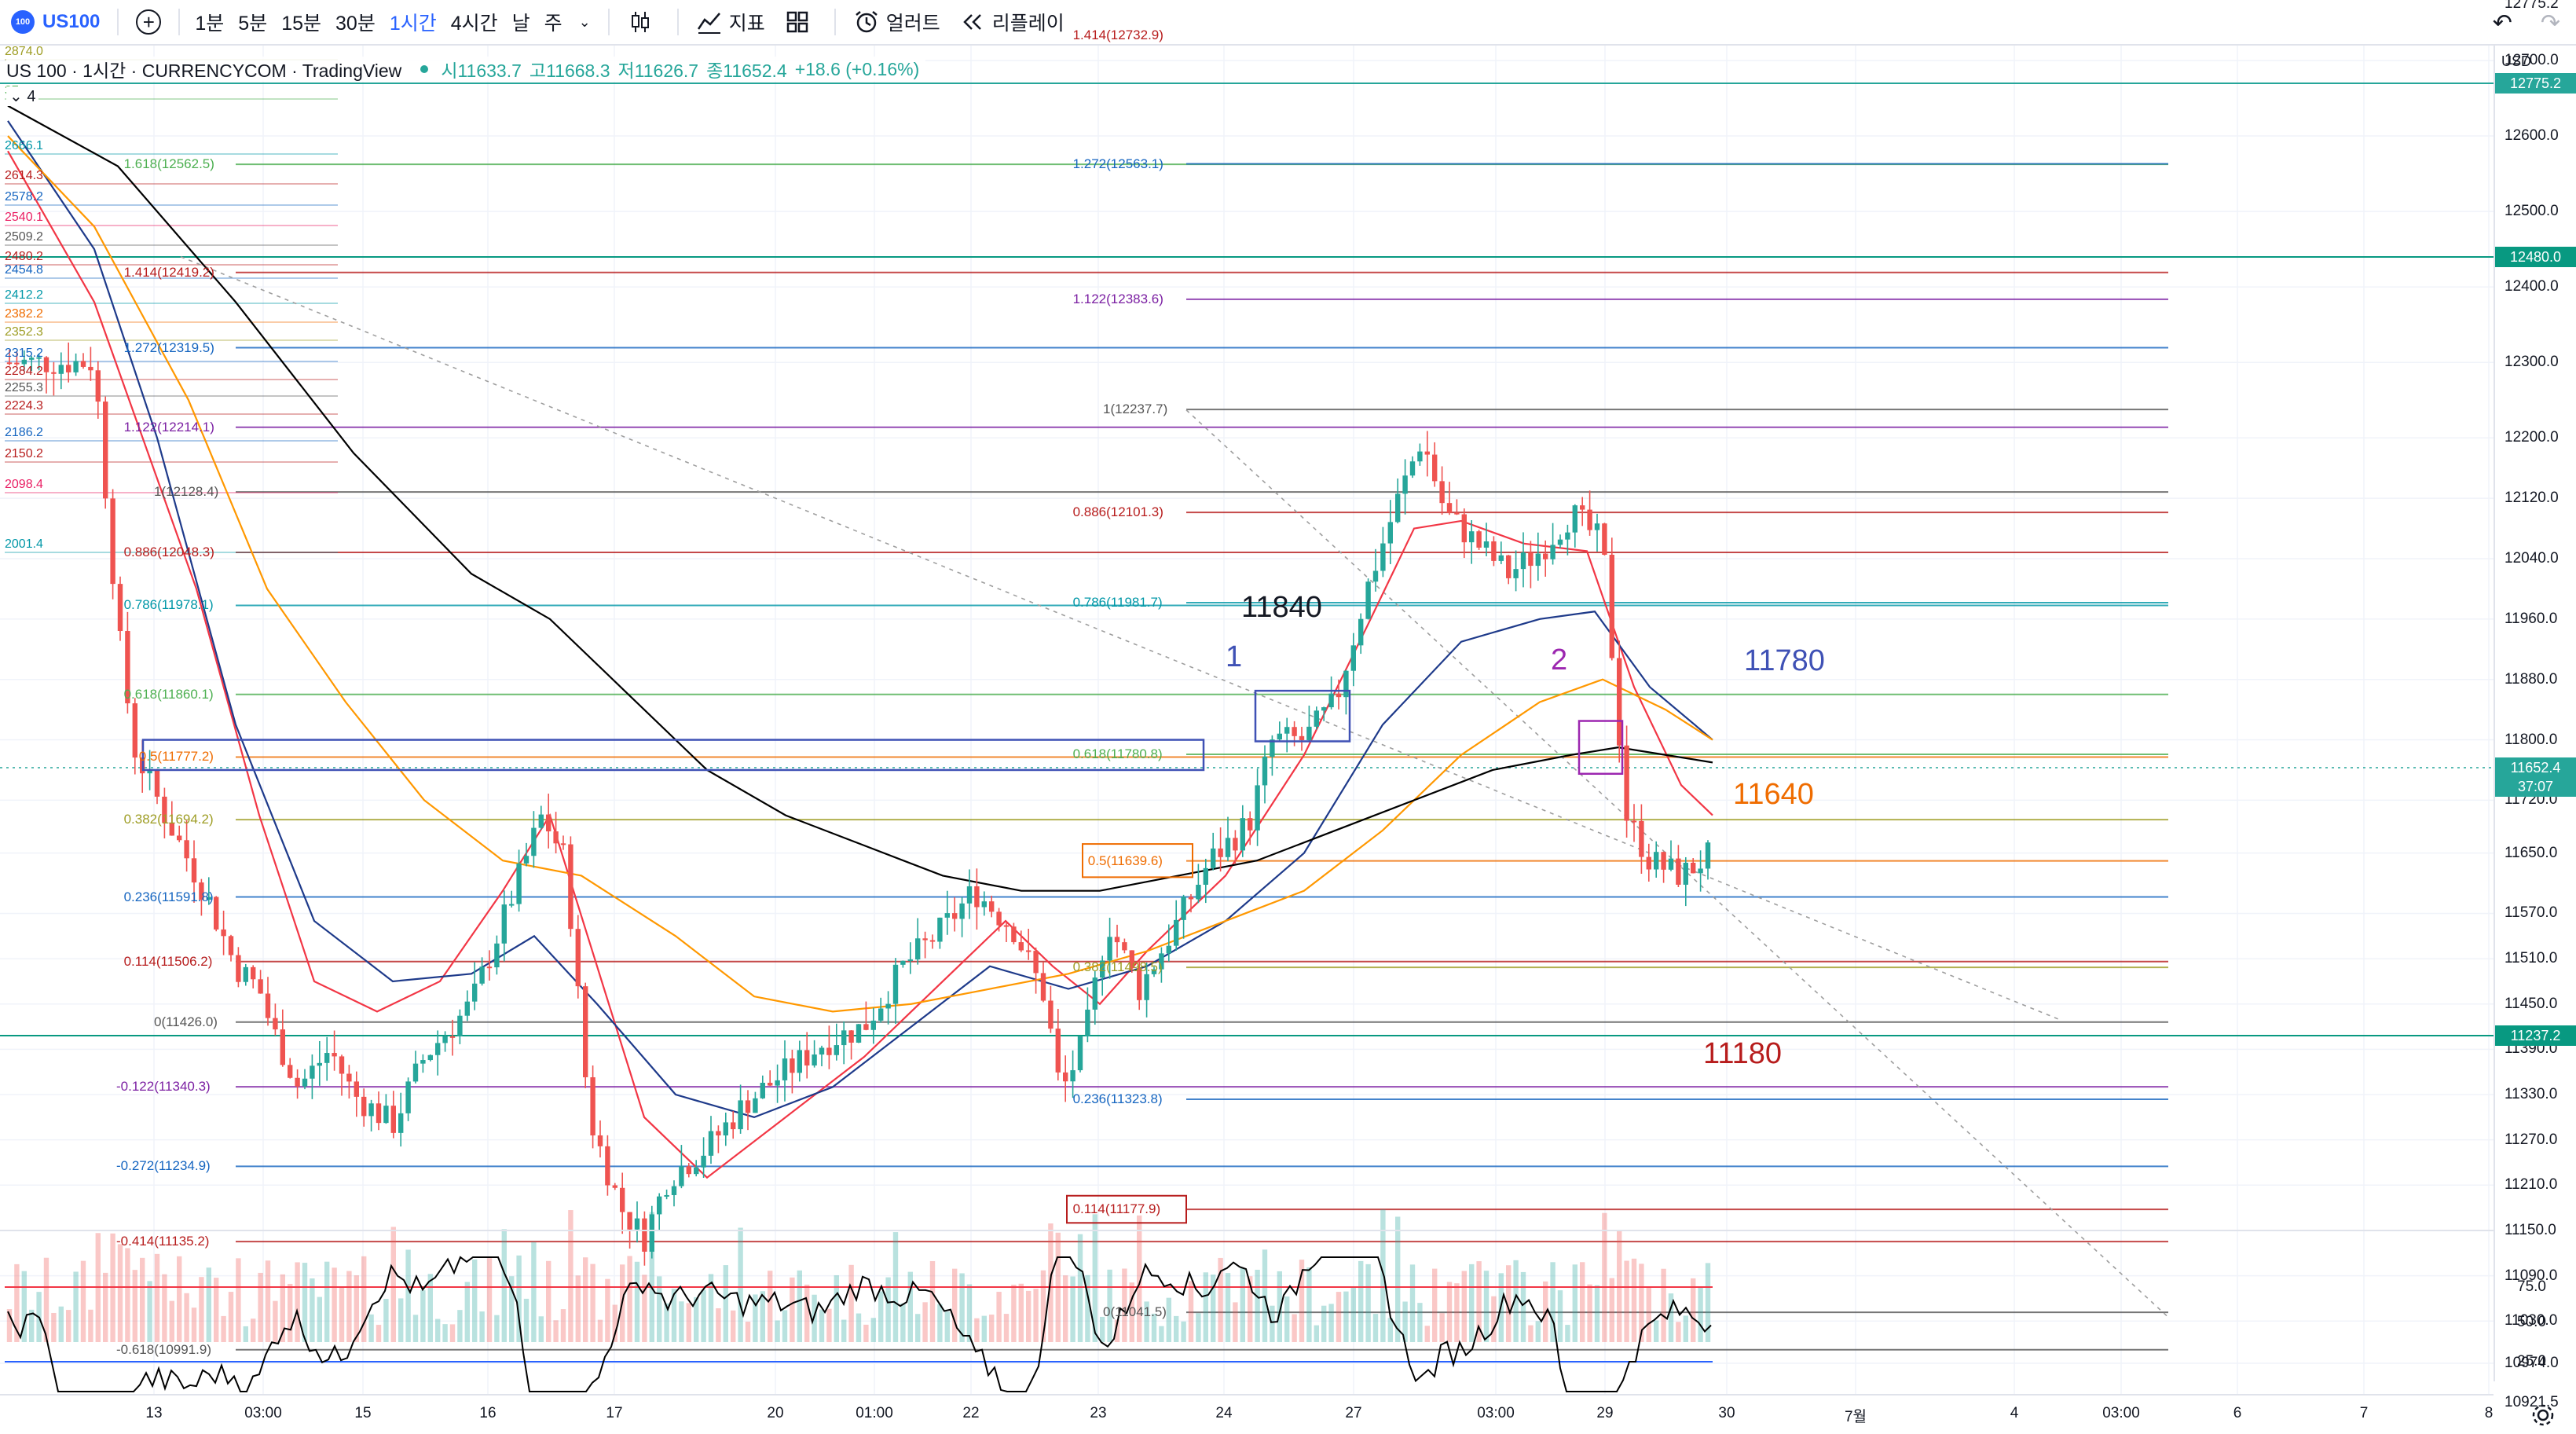 The image size is (2576, 1434). What do you see at coordinates (971, 1413) in the screenshot?
I see `time-tick-7: 22` at bounding box center [971, 1413].